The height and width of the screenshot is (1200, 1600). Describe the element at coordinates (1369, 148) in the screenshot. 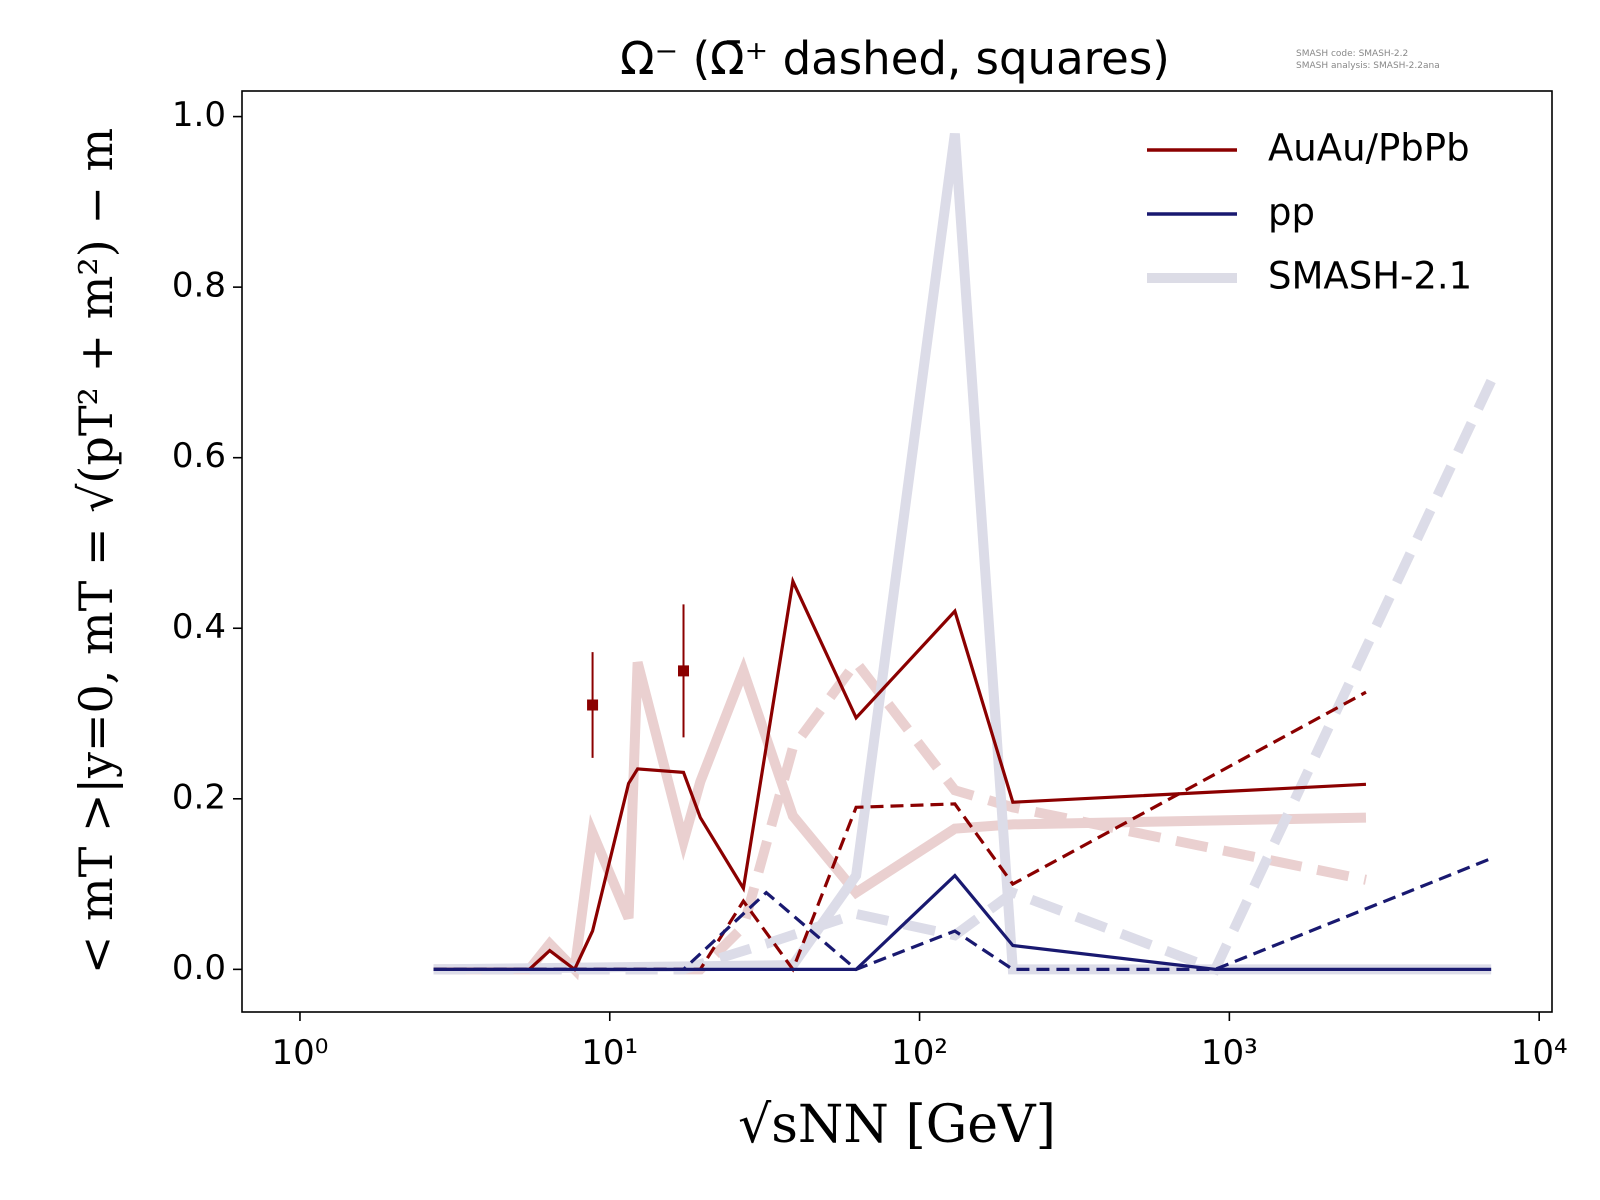

I see `legend-label: AuAu/PbPb` at that location.